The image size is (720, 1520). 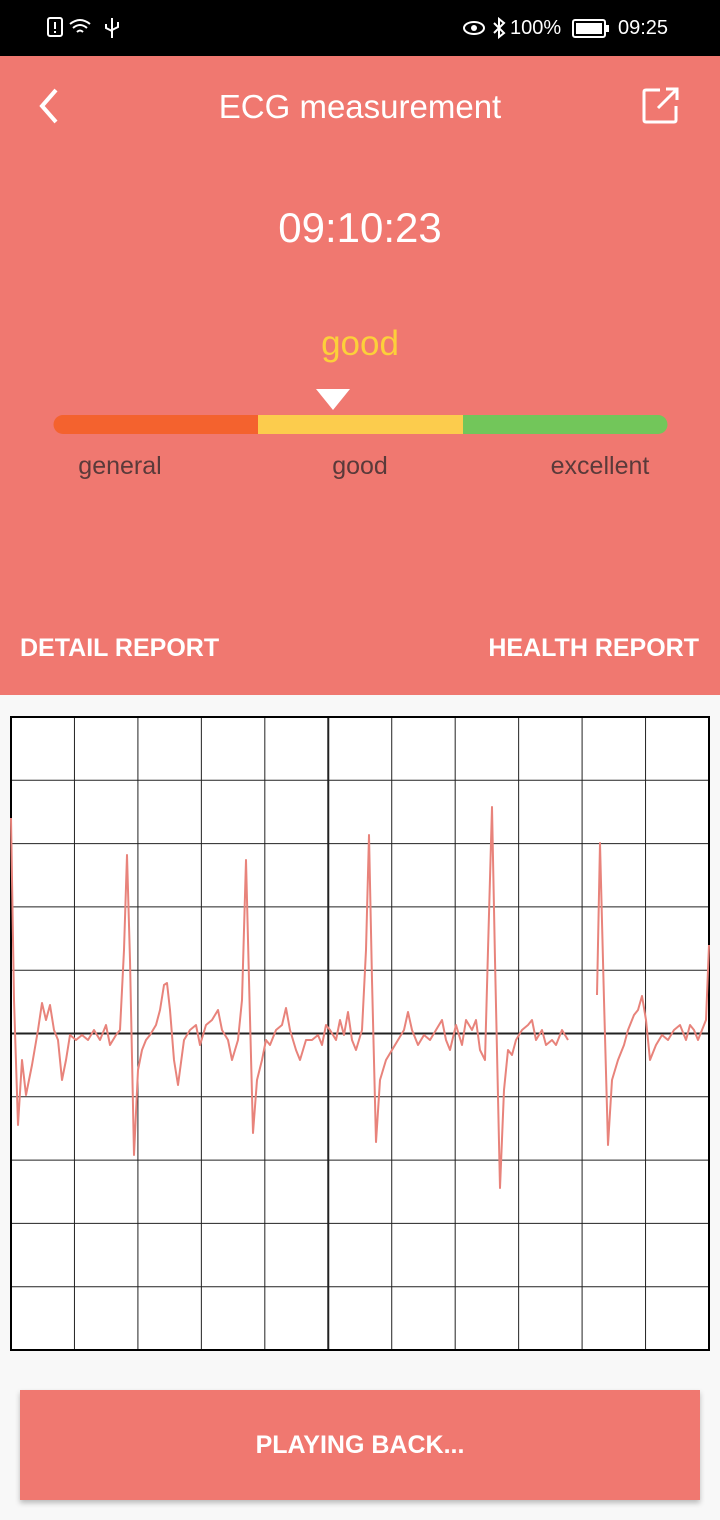 What do you see at coordinates (643, 28) in the screenshot?
I see `clock: 09:25` at bounding box center [643, 28].